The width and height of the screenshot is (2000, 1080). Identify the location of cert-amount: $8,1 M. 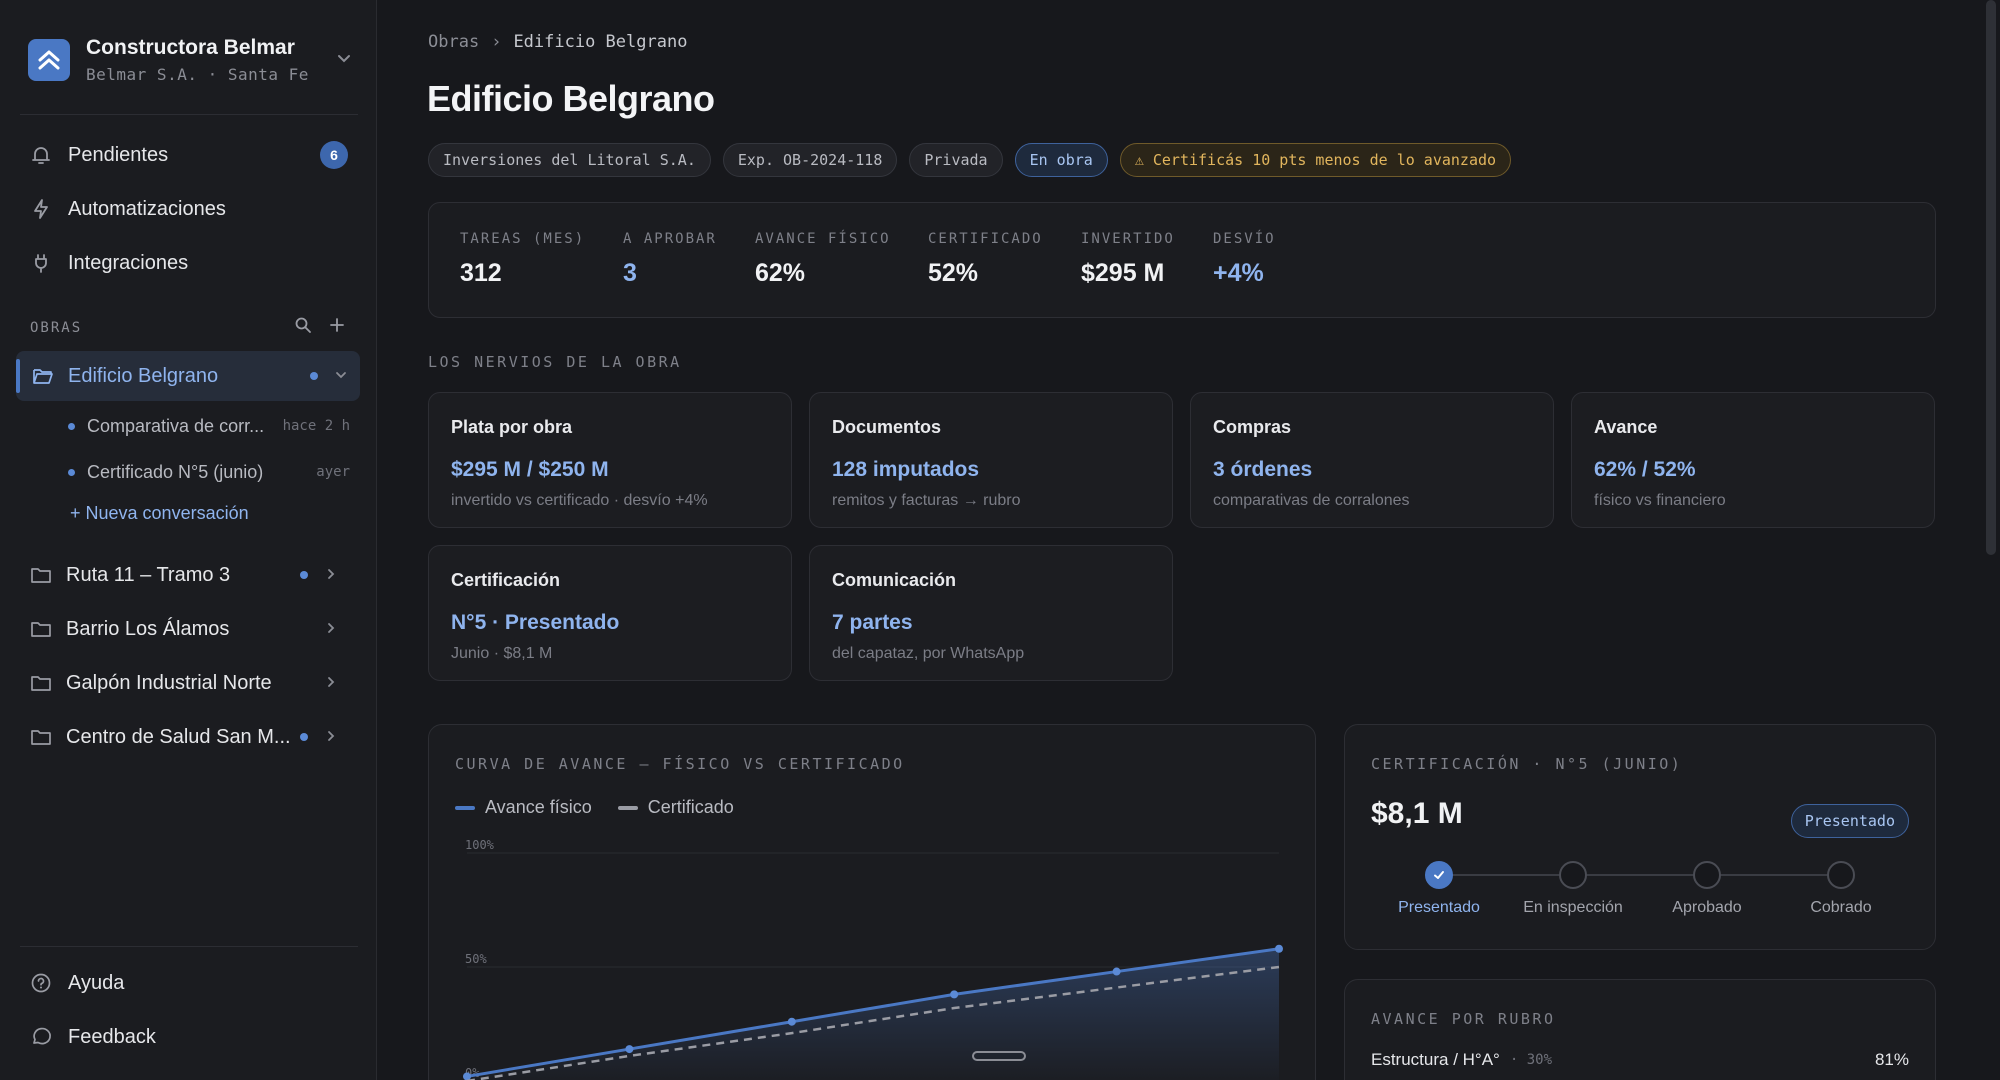
(1417, 813).